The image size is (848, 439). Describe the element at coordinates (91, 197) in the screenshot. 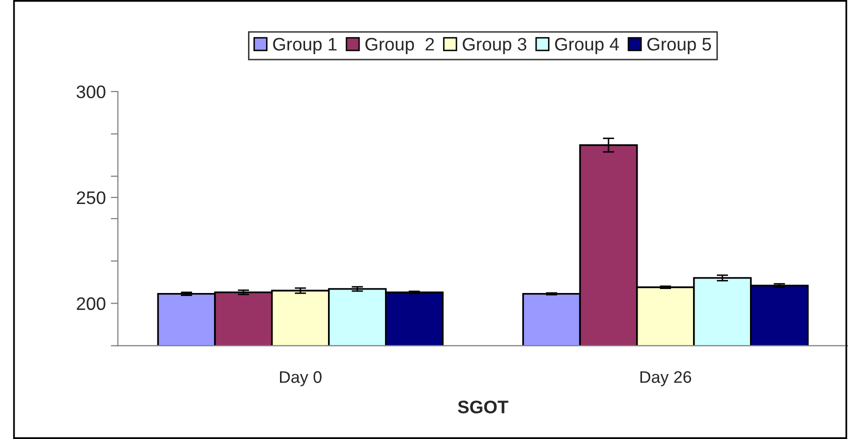

I see `y-tick-label: 250` at that location.